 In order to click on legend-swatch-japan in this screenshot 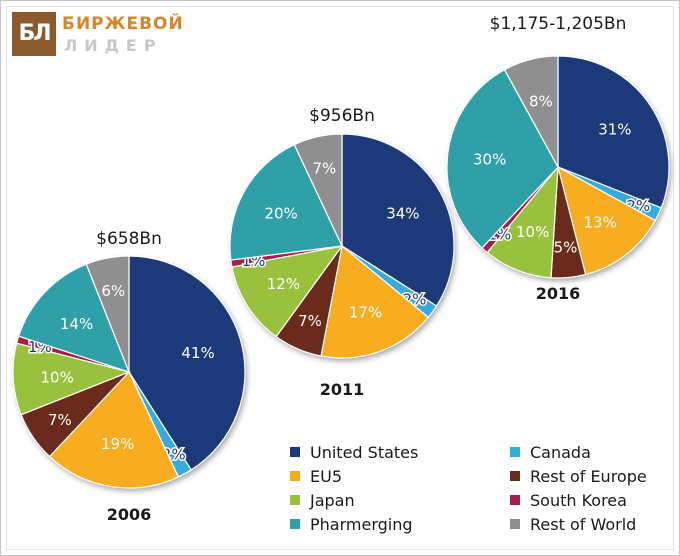, I will do `click(295, 500)`.